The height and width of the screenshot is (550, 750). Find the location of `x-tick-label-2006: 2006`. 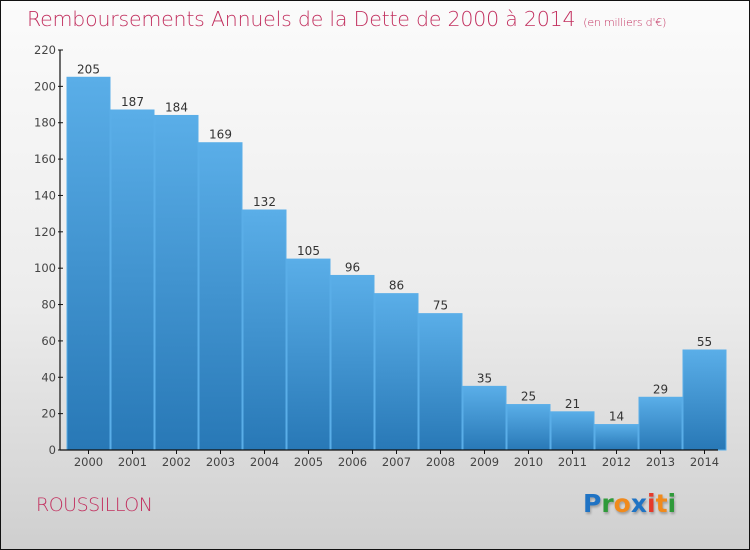

x-tick-label-2006: 2006 is located at coordinates (352, 462).